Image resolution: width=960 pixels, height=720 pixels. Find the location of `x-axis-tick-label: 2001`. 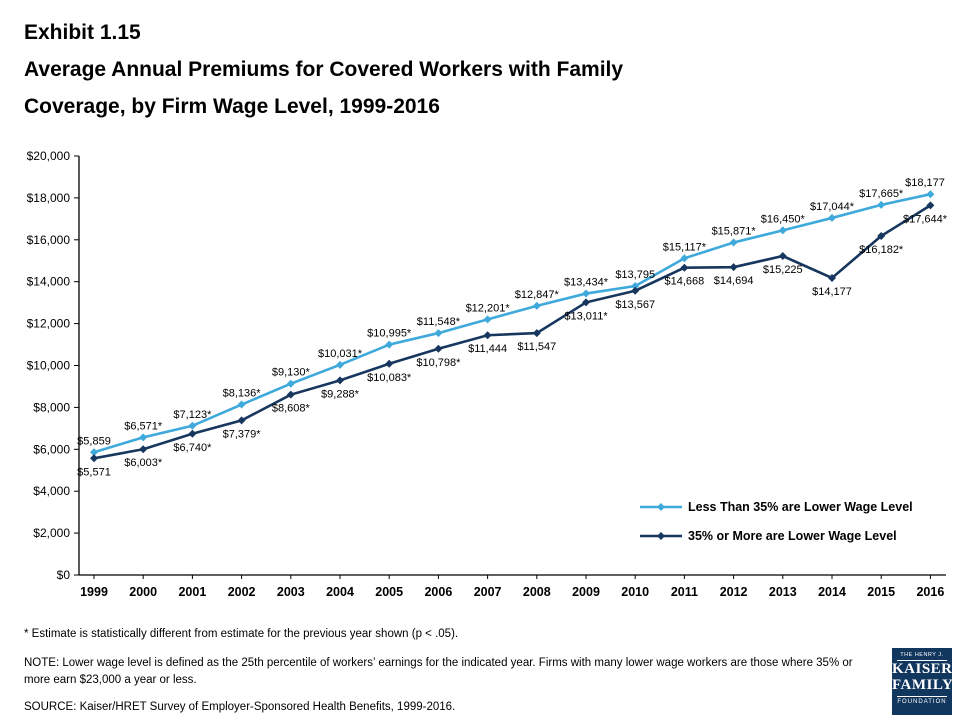

x-axis-tick-label: 2001 is located at coordinates (192, 592).